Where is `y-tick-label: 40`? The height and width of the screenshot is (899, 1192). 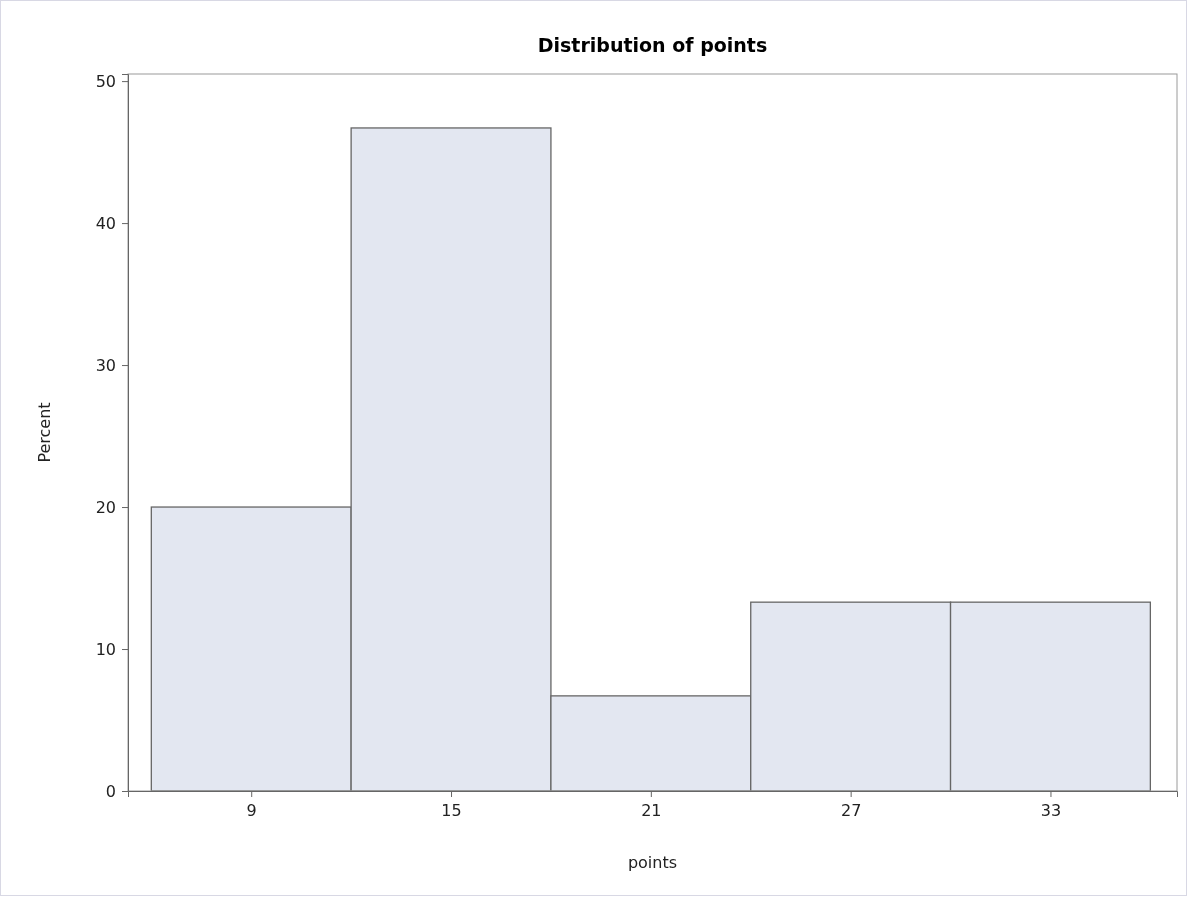 y-tick-label: 40 is located at coordinates (105, 223).